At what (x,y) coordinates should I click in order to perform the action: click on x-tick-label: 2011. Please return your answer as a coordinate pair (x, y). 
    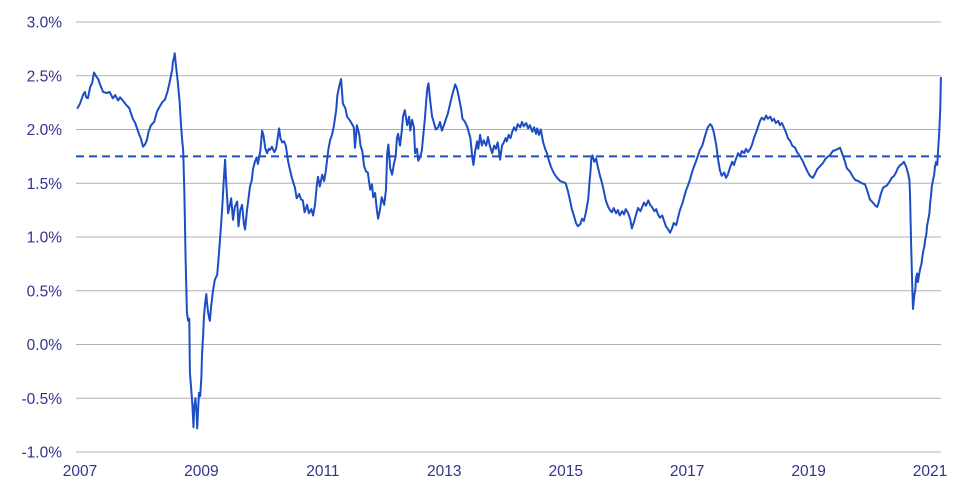
    Looking at the image, I should click on (322, 471).